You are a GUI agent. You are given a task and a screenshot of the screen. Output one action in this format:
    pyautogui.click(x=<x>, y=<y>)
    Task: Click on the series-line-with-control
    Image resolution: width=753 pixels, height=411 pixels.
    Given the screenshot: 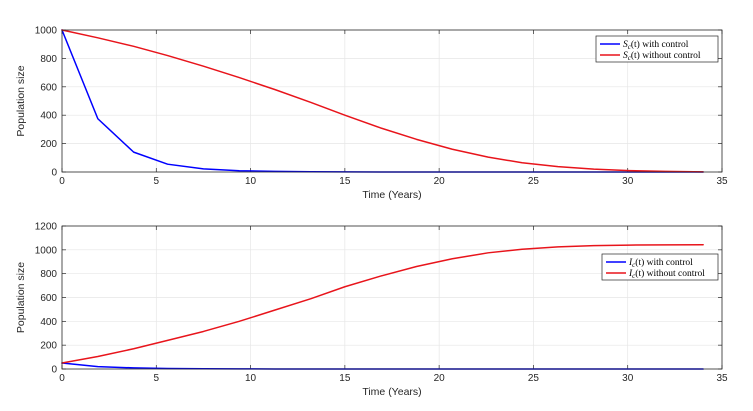 What is the action you would take?
    pyautogui.click(x=382, y=366)
    